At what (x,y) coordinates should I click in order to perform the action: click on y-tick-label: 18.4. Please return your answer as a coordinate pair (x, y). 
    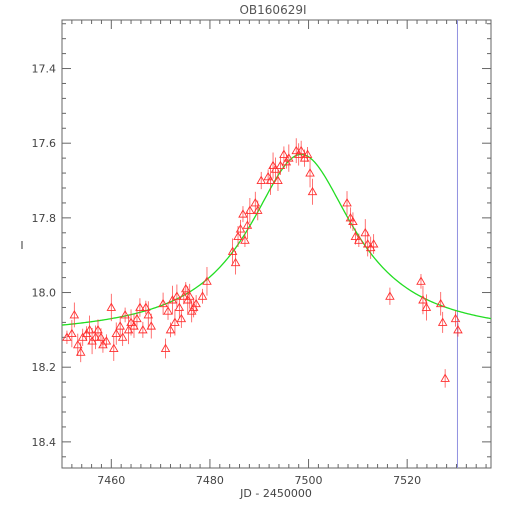
    Looking at the image, I should click on (44, 442).